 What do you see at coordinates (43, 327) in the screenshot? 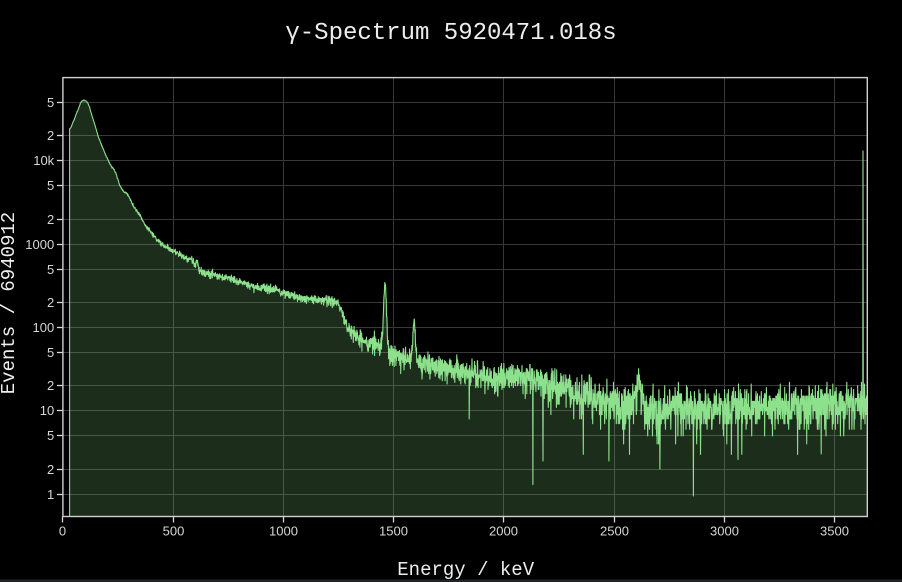
I see `svg-text: 100` at bounding box center [43, 327].